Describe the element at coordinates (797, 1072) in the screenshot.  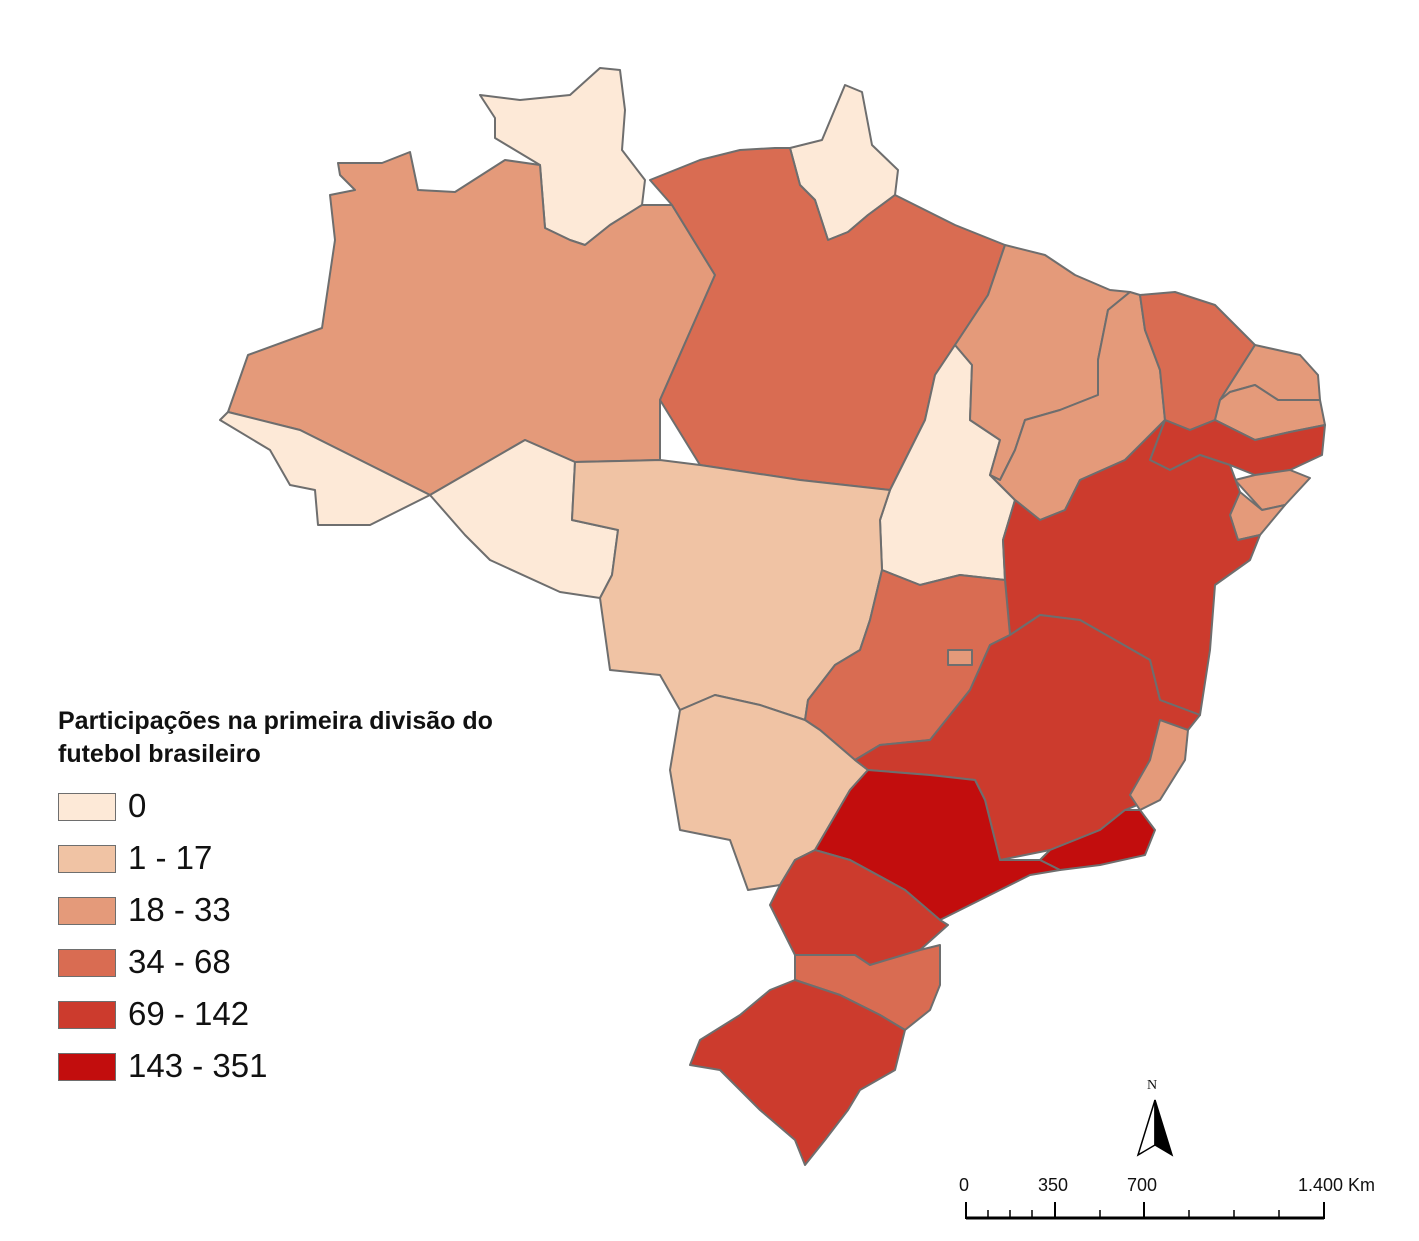
I see `state-rio-grande-do-sul` at that location.